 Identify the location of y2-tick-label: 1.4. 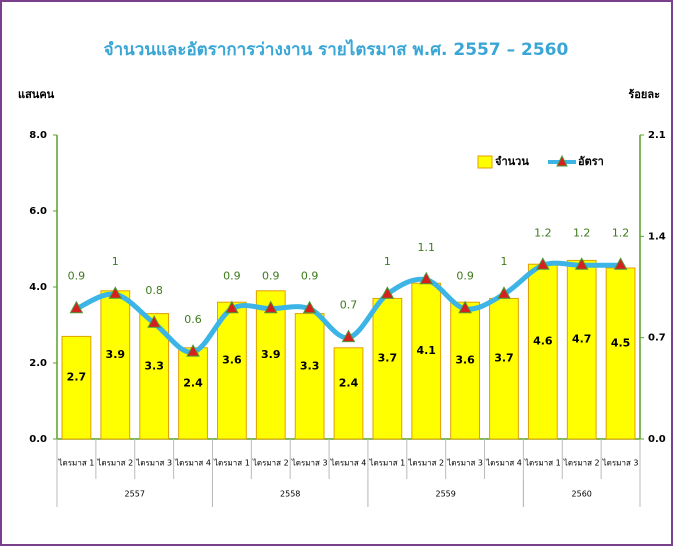
(657, 236).